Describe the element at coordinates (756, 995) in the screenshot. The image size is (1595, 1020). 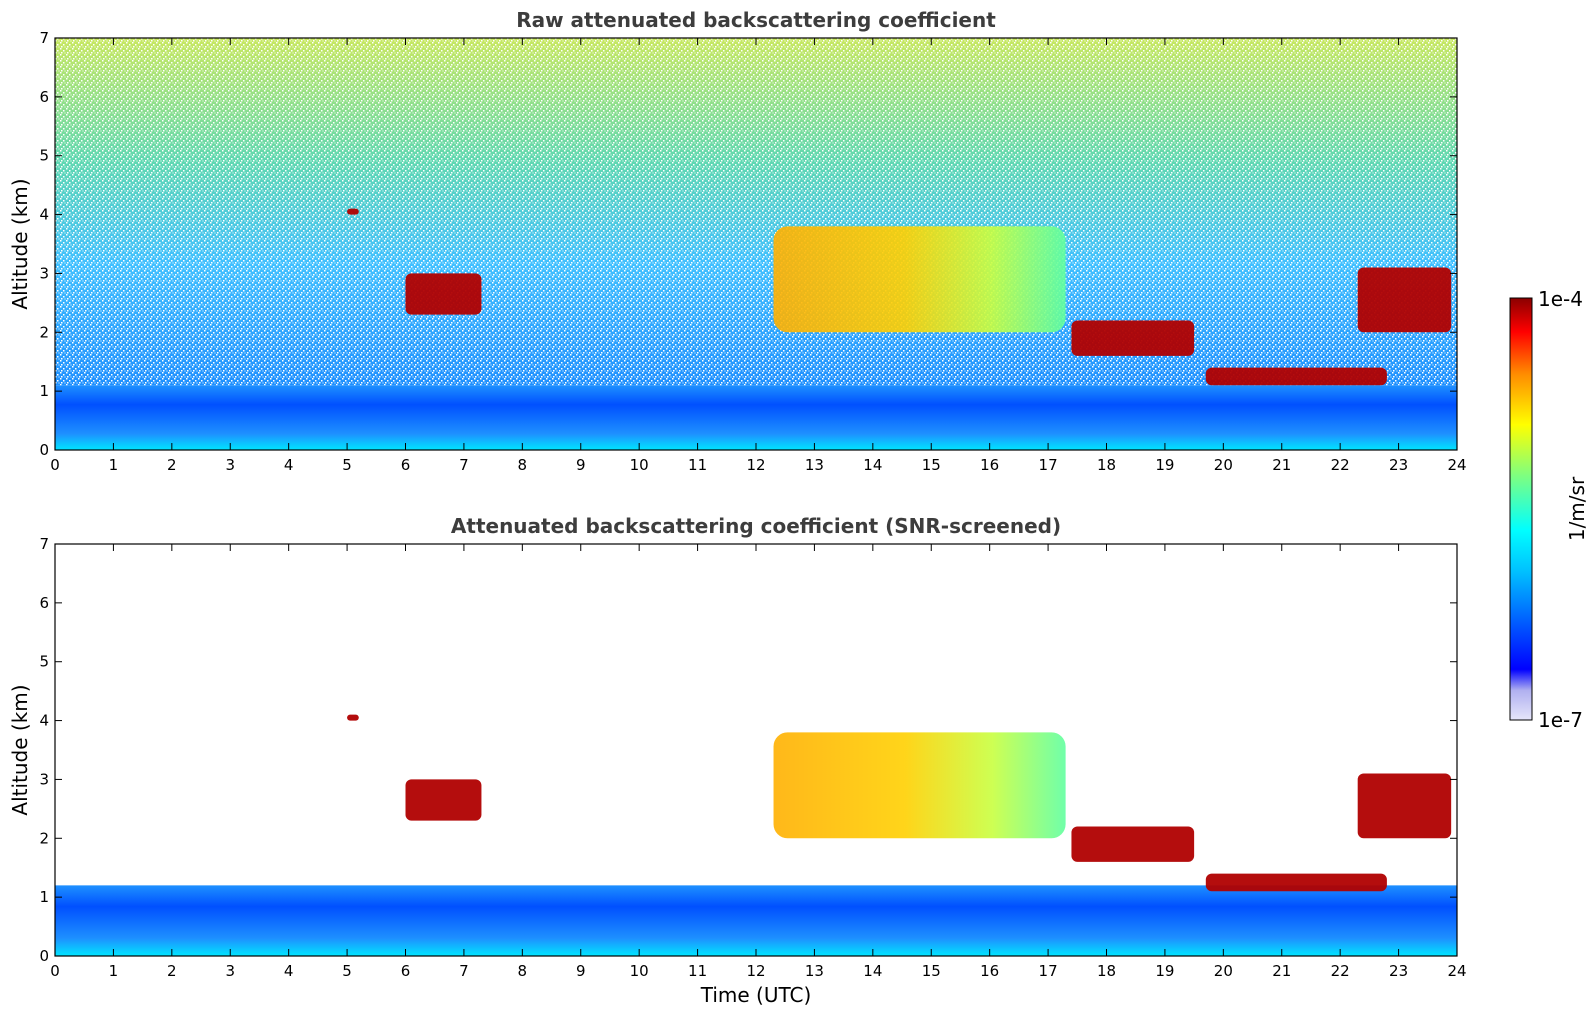
I see `x-axis-label: Time (UTC)` at that location.